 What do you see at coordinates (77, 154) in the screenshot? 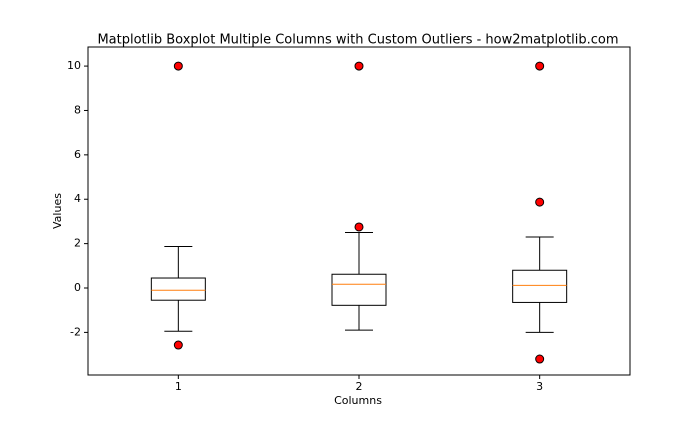
I see `y-tick-label: 6` at bounding box center [77, 154].